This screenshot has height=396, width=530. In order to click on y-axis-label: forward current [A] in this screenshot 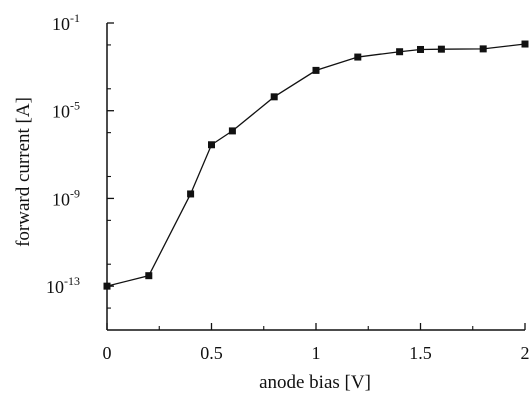, I will do `click(23, 172)`.